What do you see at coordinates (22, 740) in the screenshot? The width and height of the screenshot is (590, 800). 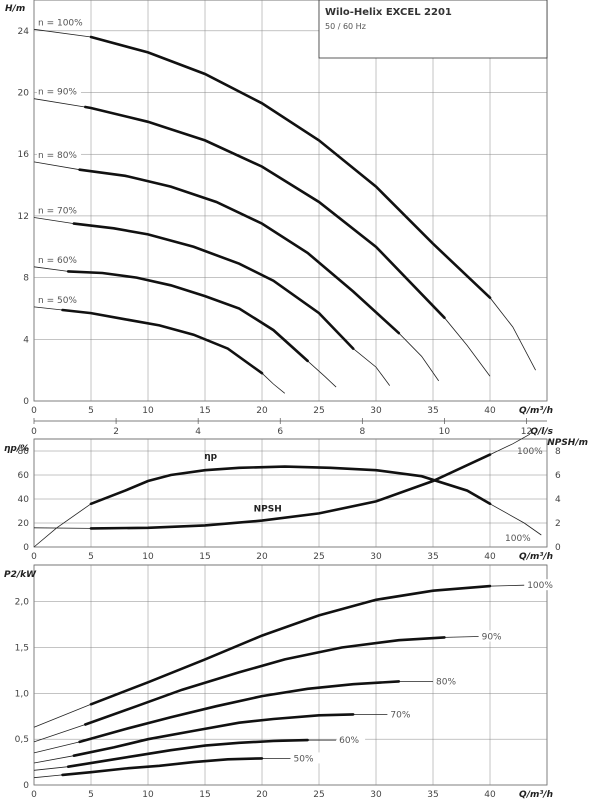 I see `power-y-tick: 0,5` at bounding box center [22, 740].